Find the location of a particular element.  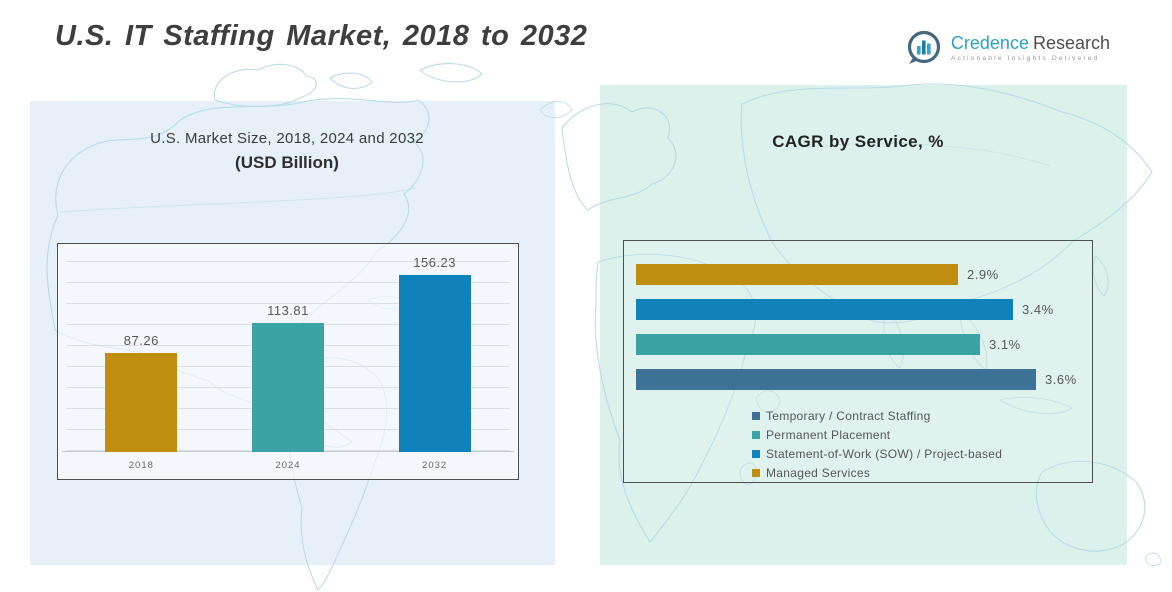

x-axis-label-2018: 2018 is located at coordinates (141, 465).